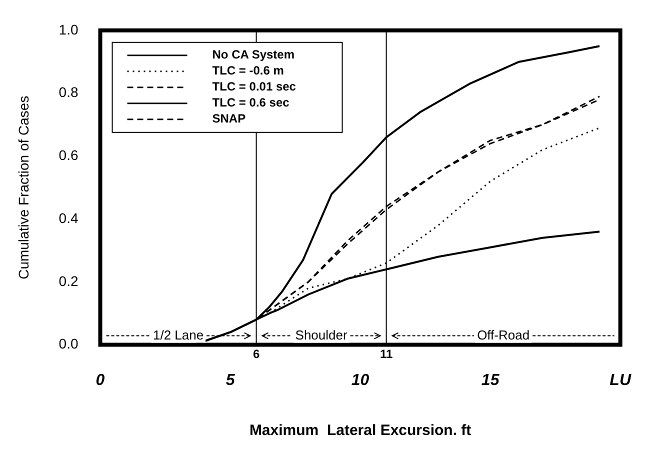 The height and width of the screenshot is (452, 657). What do you see at coordinates (251, 103) in the screenshot?
I see `legend-label: TLC = 0.6 sec` at bounding box center [251, 103].